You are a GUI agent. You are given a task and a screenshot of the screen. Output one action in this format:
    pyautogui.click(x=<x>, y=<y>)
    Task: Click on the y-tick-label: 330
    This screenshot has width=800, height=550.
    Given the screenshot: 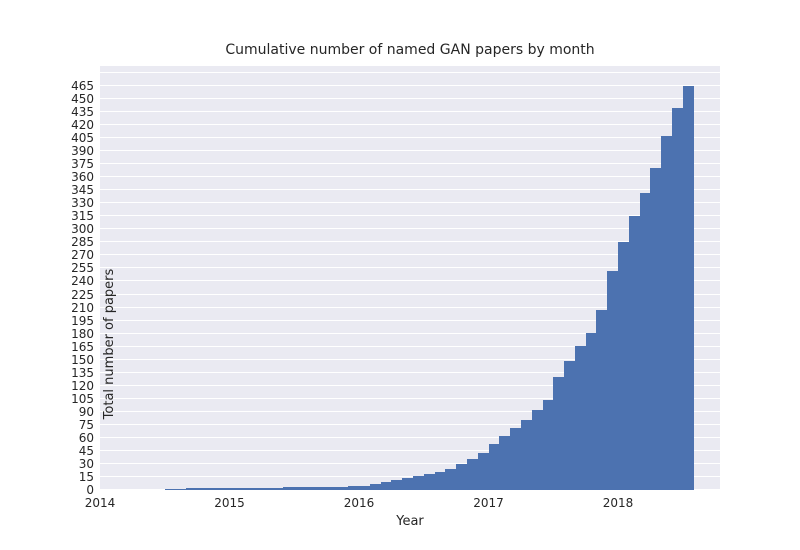 What is the action you would take?
    pyautogui.click(x=82, y=203)
    